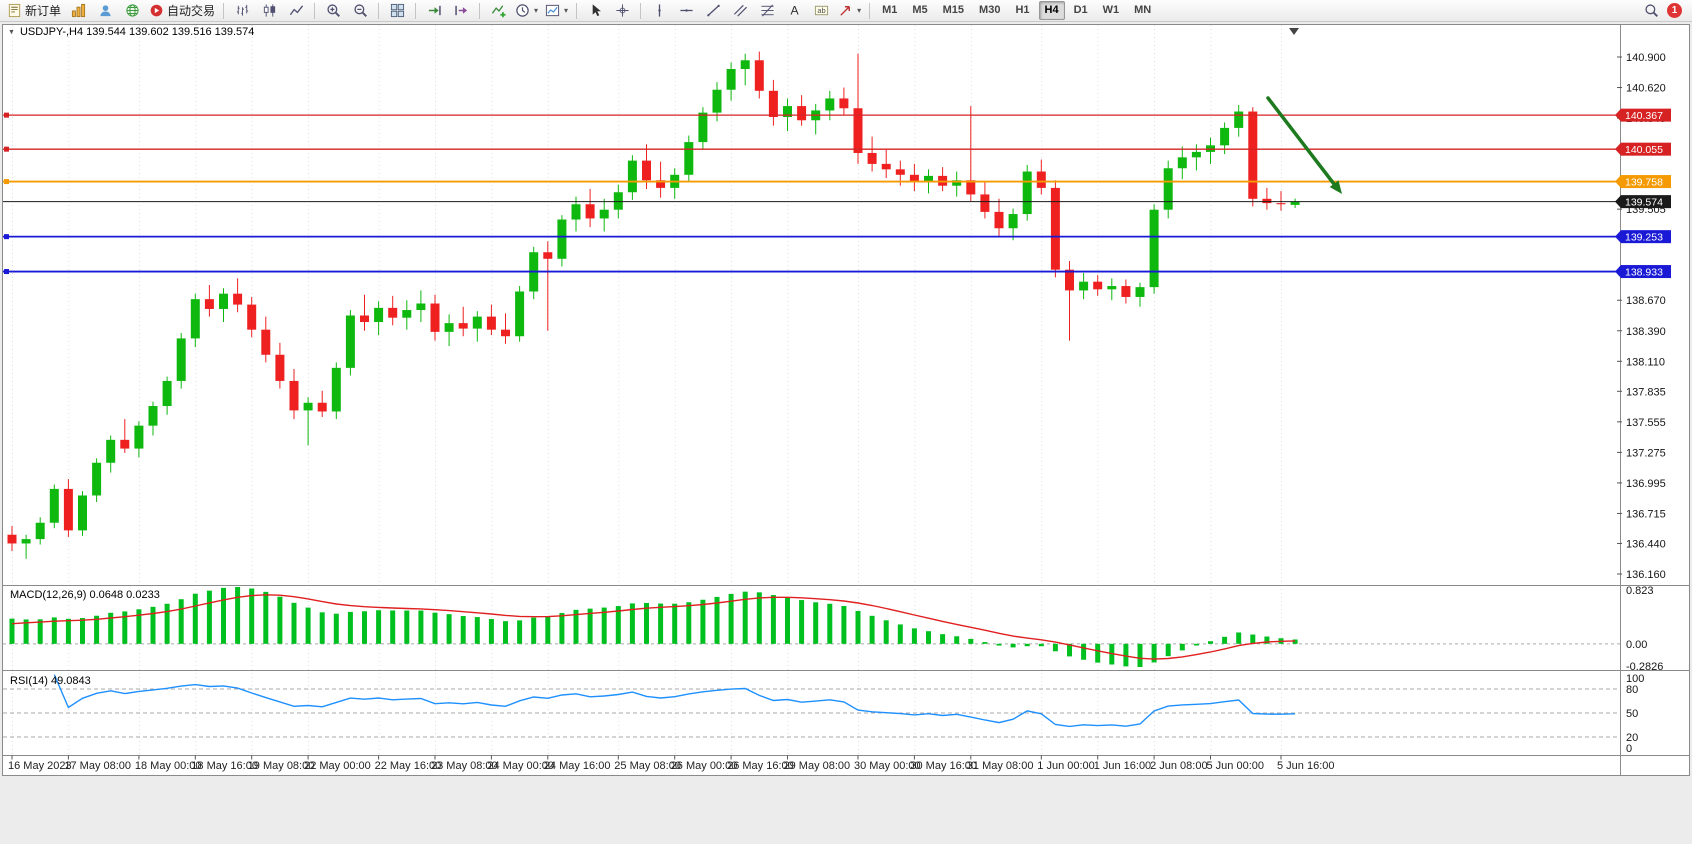  What do you see at coordinates (105, 11) in the screenshot?
I see `navigator-button` at bounding box center [105, 11].